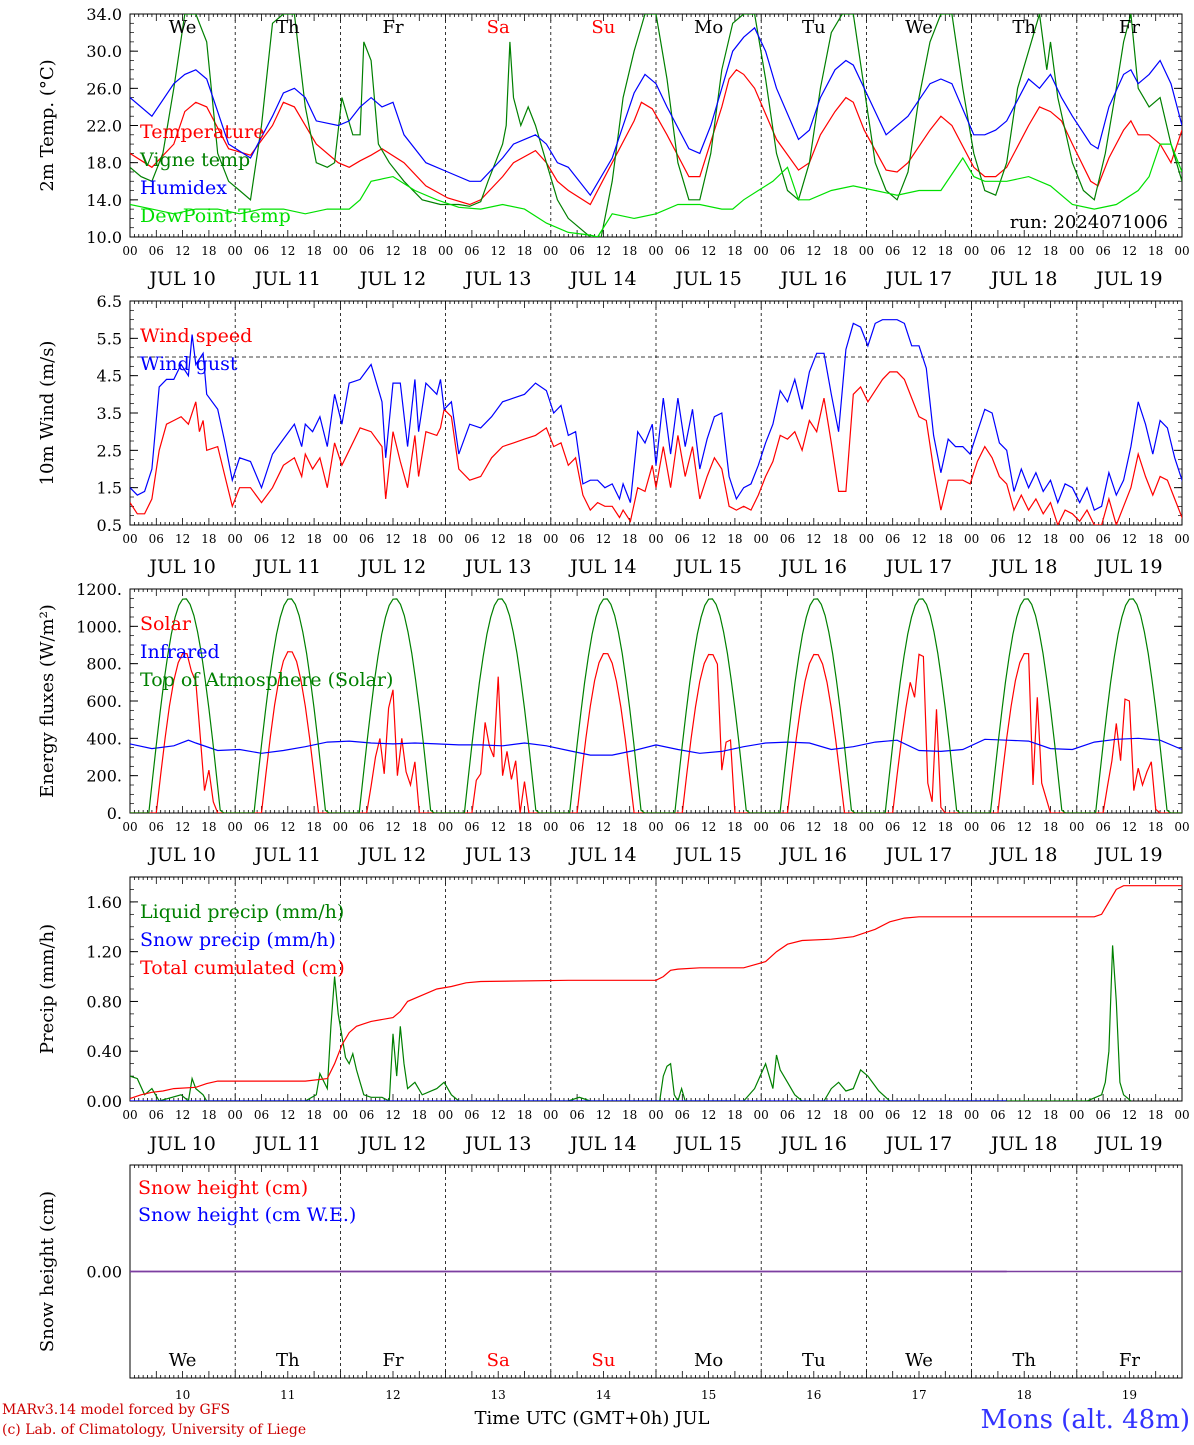 This screenshot has width=1194, height=1445. What do you see at coordinates (656, 705) in the screenshot?
I see `series-group` at bounding box center [656, 705].